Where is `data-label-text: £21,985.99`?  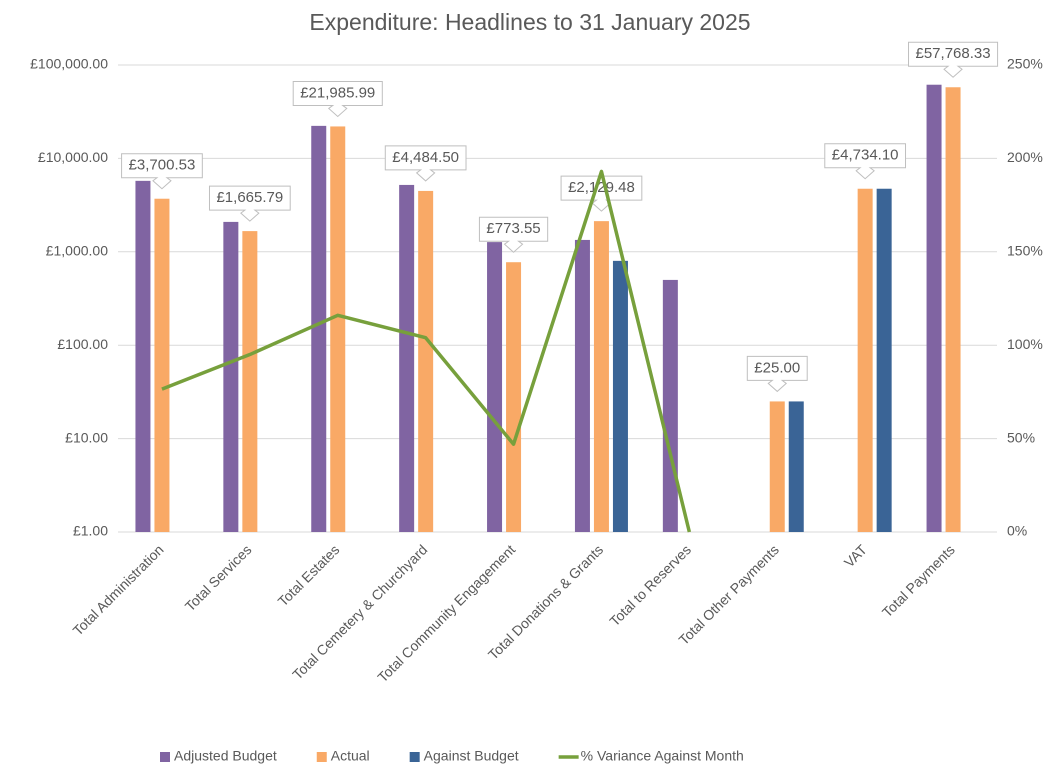 data-label-text: £21,985.99 is located at coordinates (337, 92).